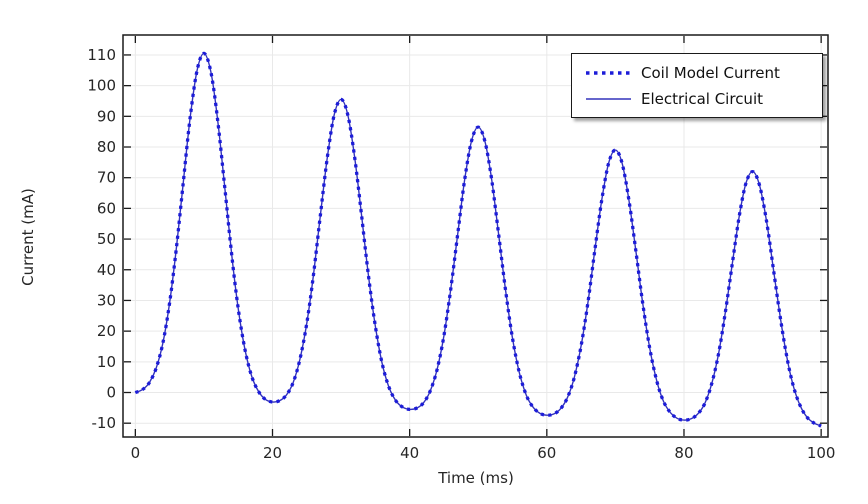  I want to click on y-tick-label: 70, so click(106, 178).